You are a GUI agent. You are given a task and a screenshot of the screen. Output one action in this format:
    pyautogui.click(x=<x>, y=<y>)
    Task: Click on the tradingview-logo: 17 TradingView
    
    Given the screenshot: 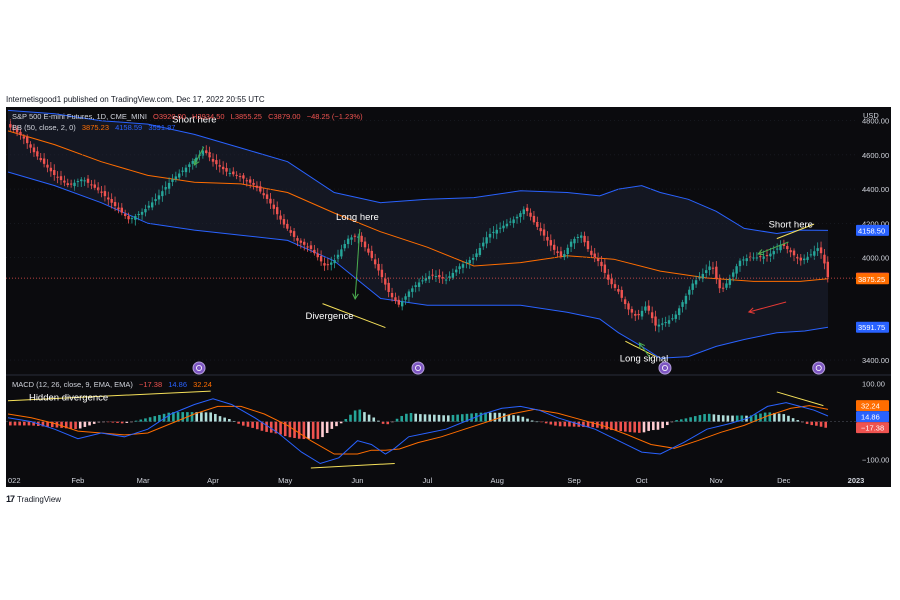 What is the action you would take?
    pyautogui.click(x=33, y=499)
    